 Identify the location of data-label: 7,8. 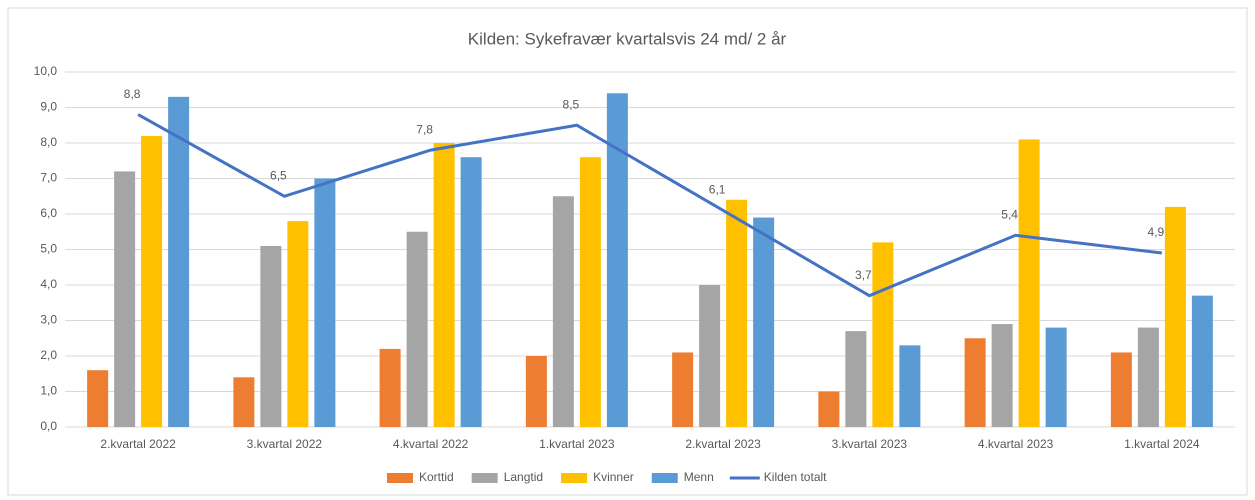
(424, 129).